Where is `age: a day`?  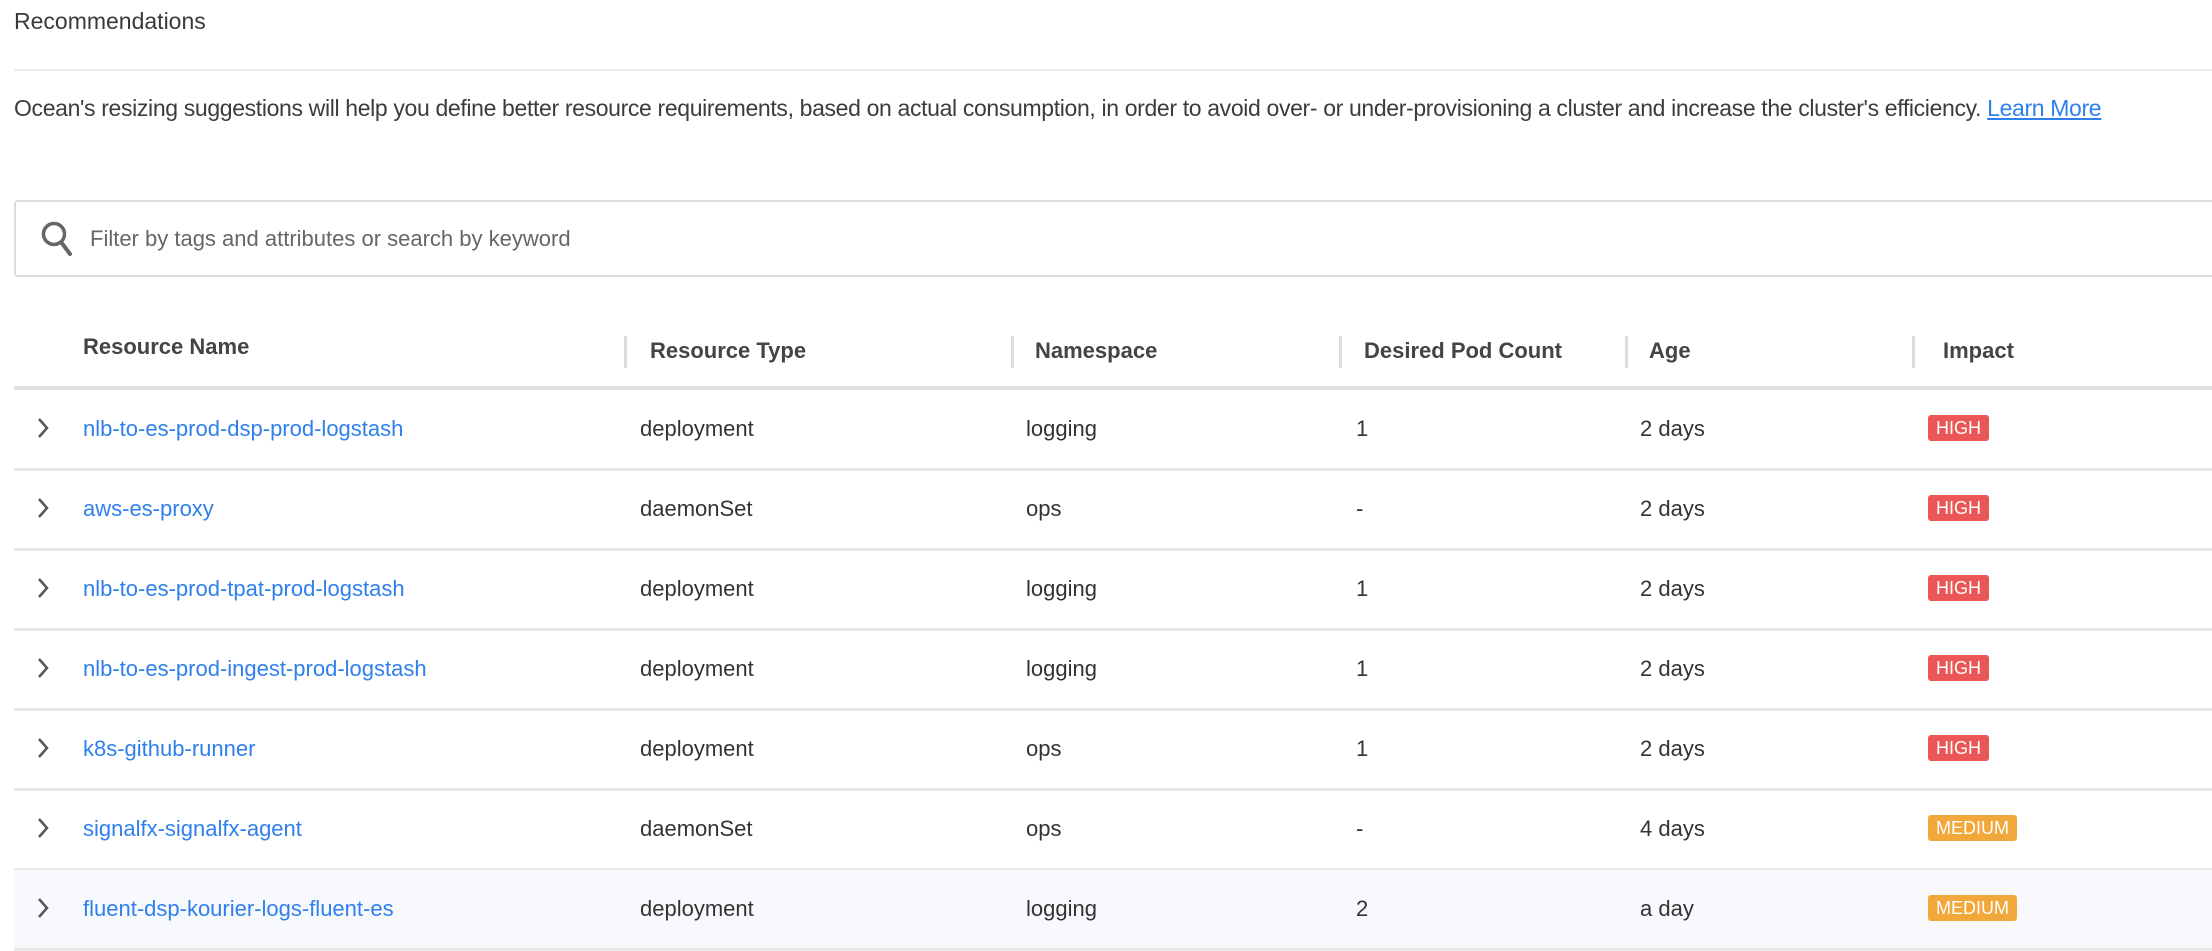 age: a day is located at coordinates (1667, 908).